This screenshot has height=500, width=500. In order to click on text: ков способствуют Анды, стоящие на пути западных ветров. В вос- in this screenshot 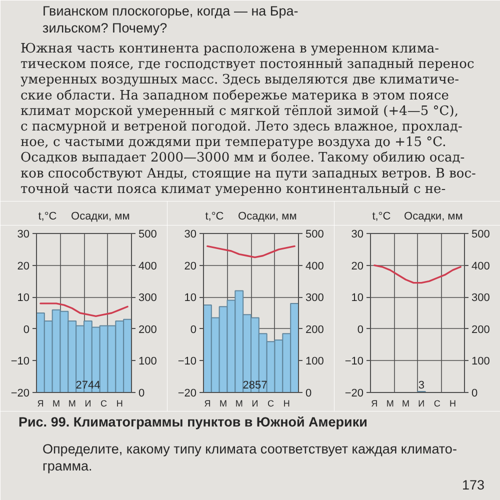, I will do `click(248, 174)`.